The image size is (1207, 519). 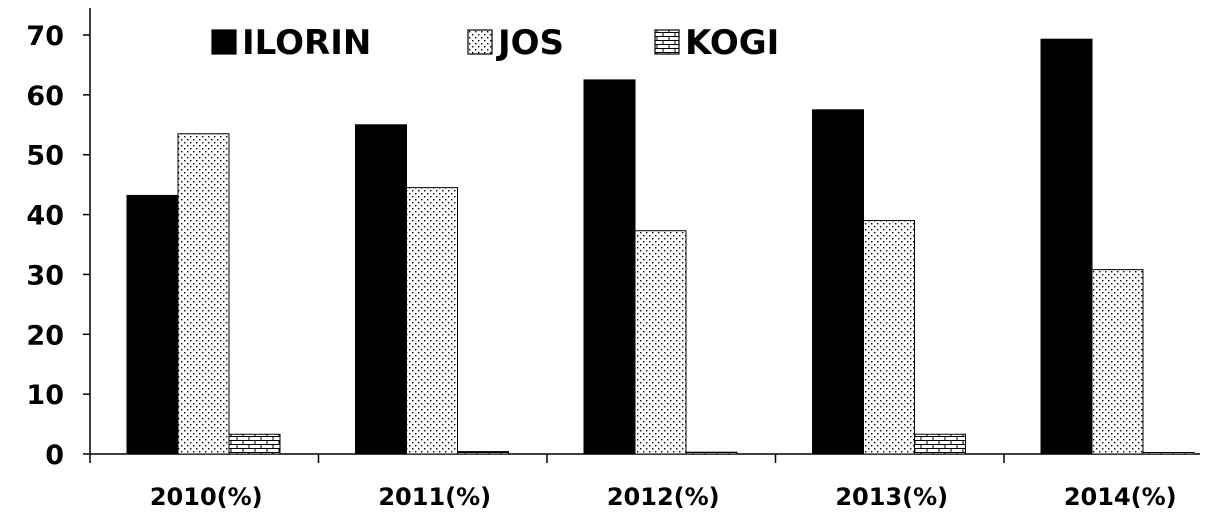 I want to click on y-tick-label: 60, so click(x=45, y=96).